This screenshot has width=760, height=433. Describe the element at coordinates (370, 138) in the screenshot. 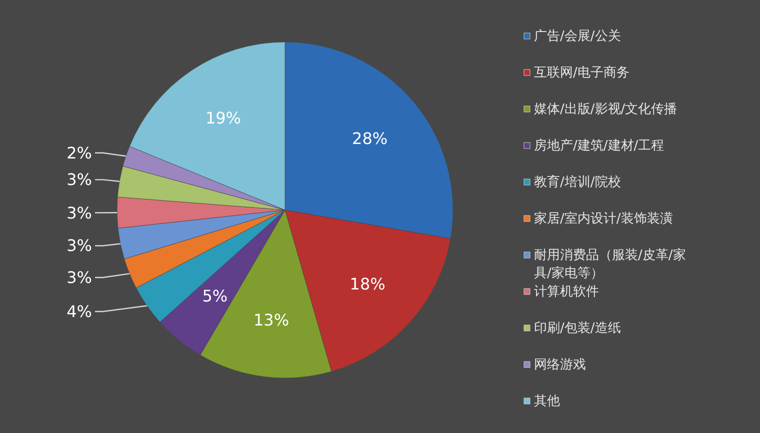

I see `data-label: 28%` at that location.